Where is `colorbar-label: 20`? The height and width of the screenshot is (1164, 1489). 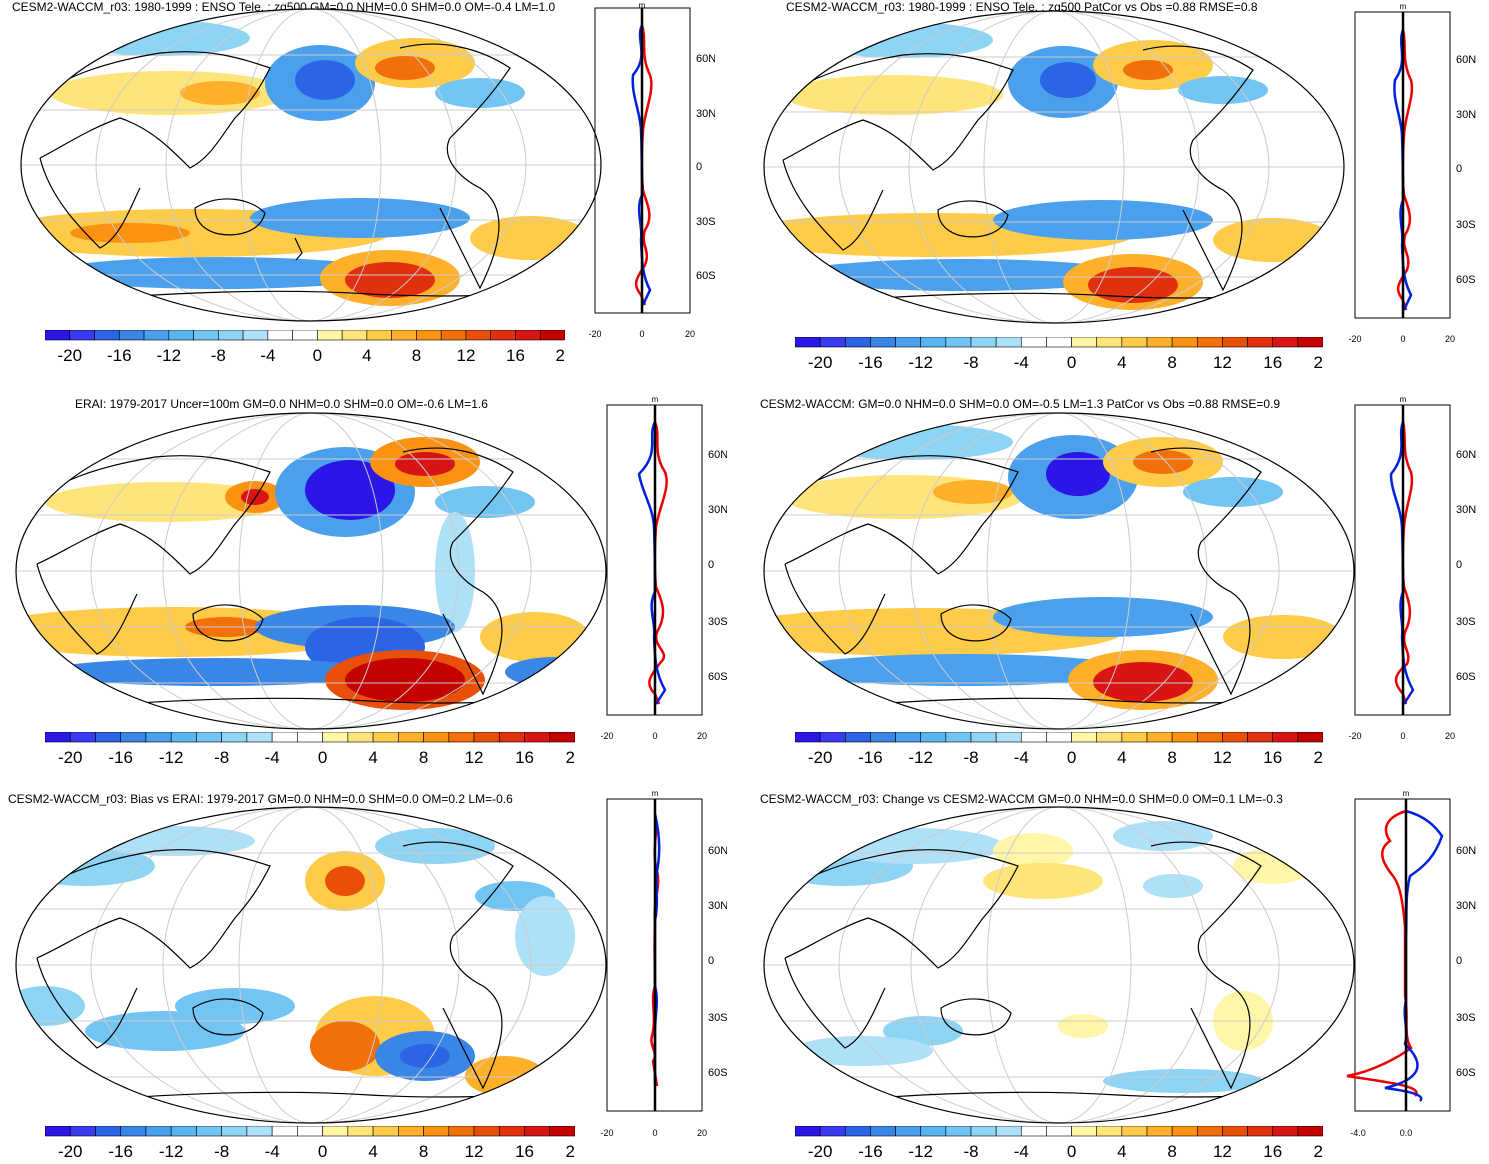
colorbar-label: 20 is located at coordinates (560, 355).